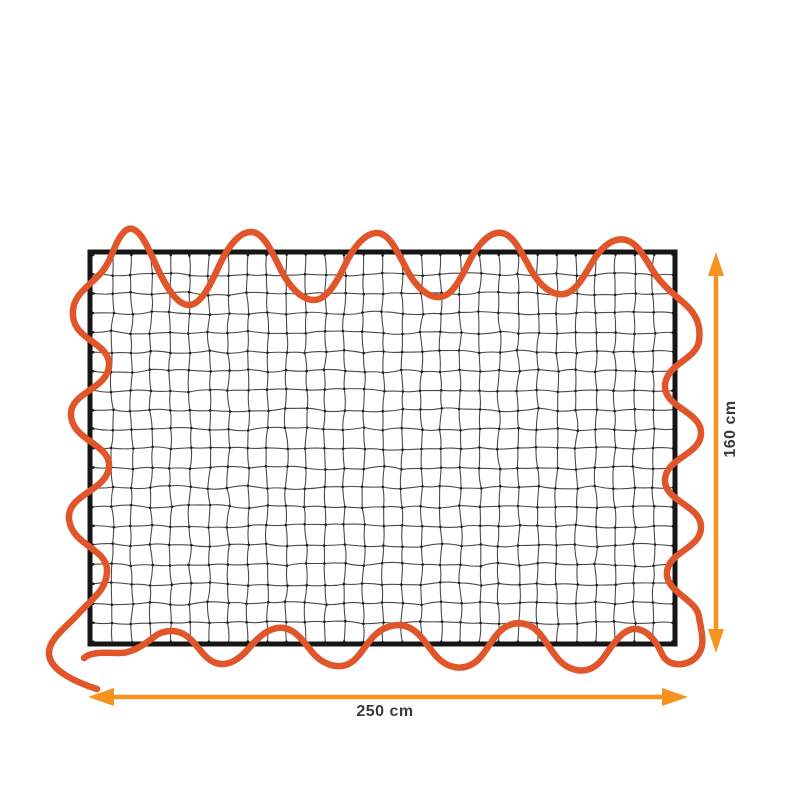 This screenshot has height=800, width=800. Describe the element at coordinates (385, 711) in the screenshot. I see `width-dimension-label: 250 cm` at that location.